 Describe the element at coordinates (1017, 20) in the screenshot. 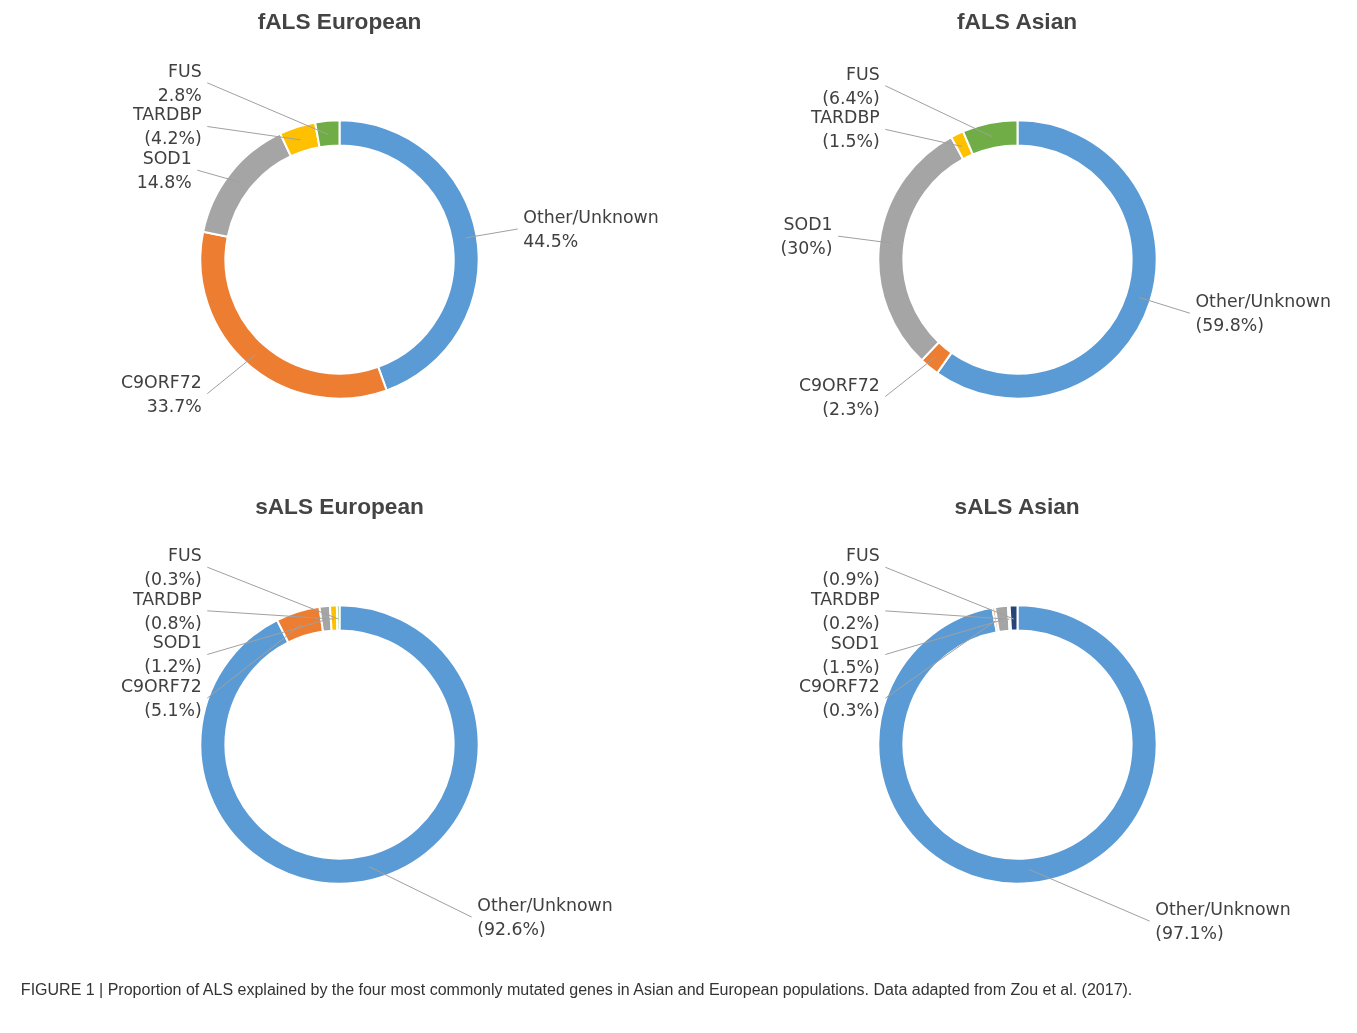

I see `chart-title: fALS Asian` at that location.